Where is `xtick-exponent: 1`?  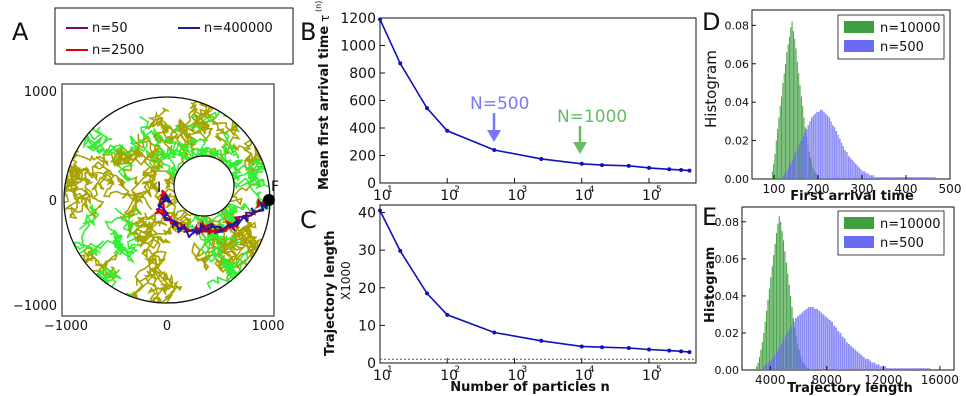 xtick-exponent: 1 is located at coordinates (390, 370).